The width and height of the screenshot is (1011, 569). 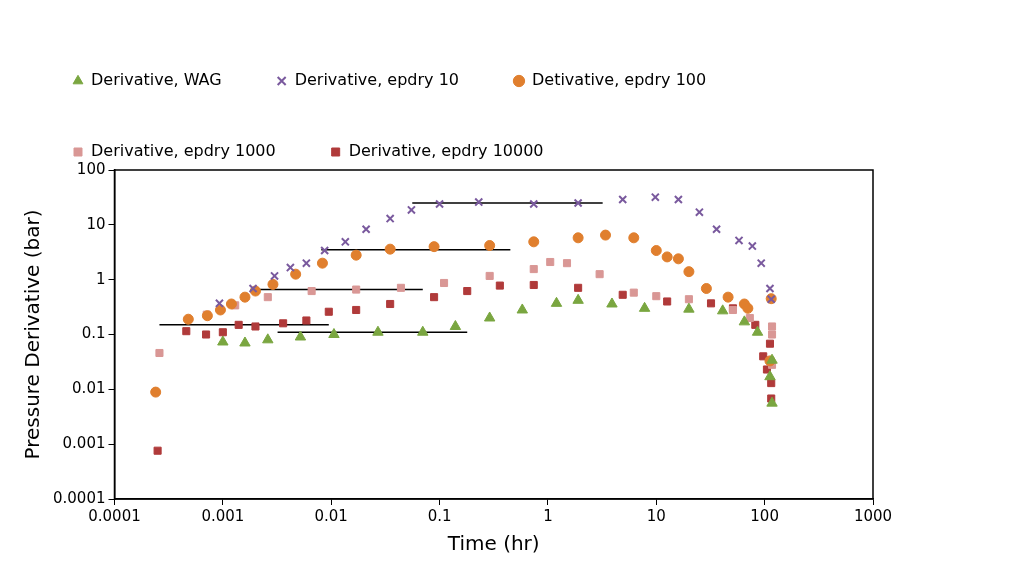 What do you see at coordinates (873, 515) in the screenshot?
I see `x-tick-label: 1000` at bounding box center [873, 515].